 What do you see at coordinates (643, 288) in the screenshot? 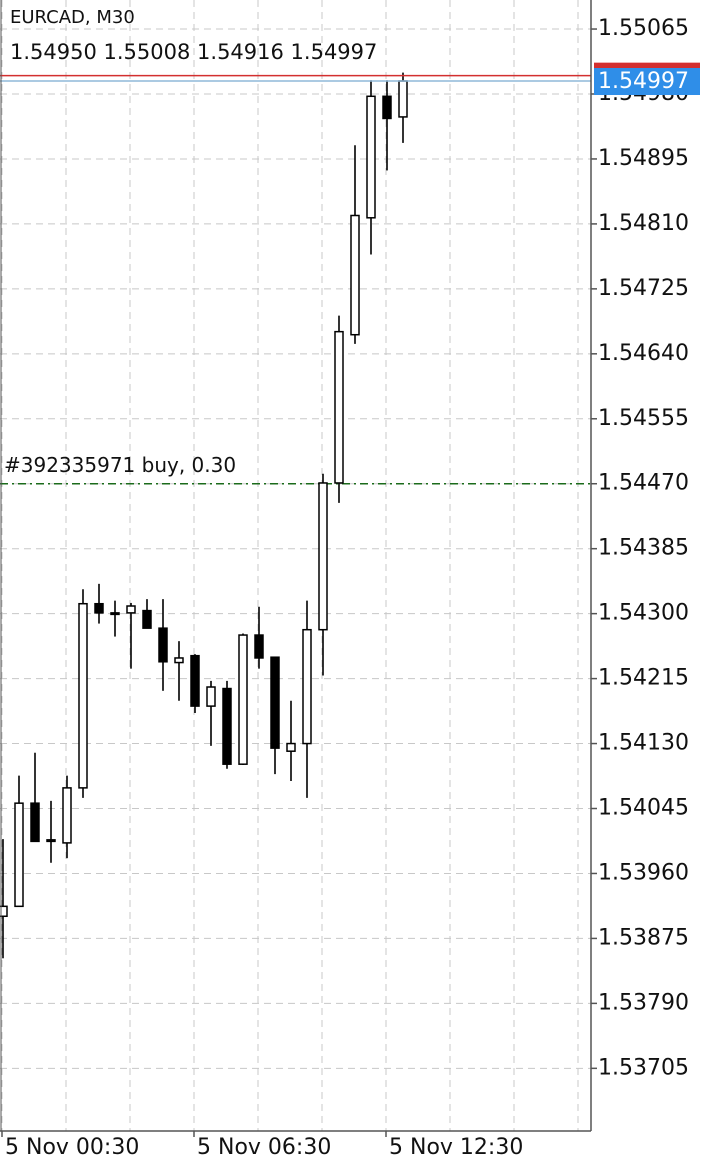
I see `y-tick-label: 1.54725` at bounding box center [643, 288].